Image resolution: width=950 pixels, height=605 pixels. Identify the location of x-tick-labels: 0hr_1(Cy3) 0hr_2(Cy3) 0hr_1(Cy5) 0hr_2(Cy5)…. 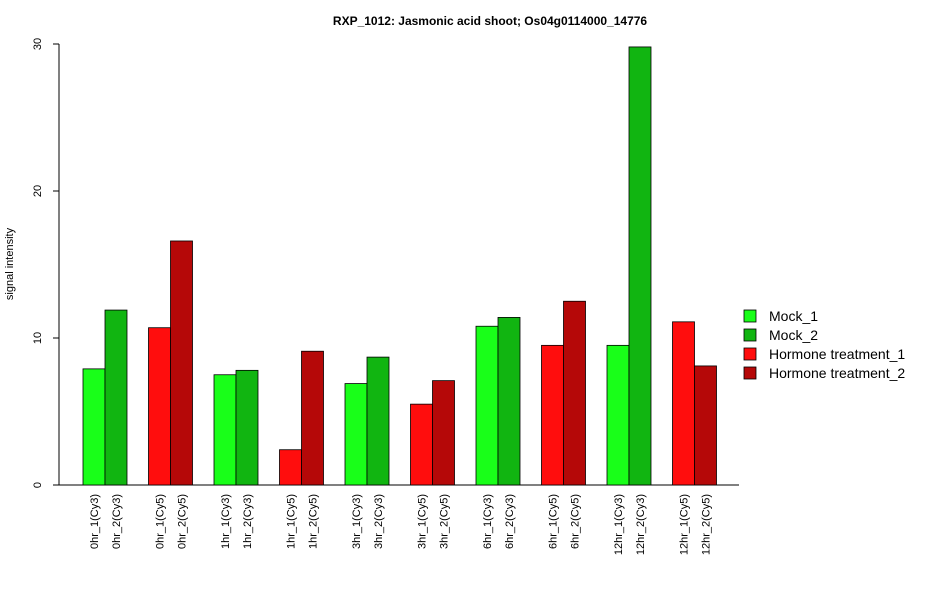
(401, 524).